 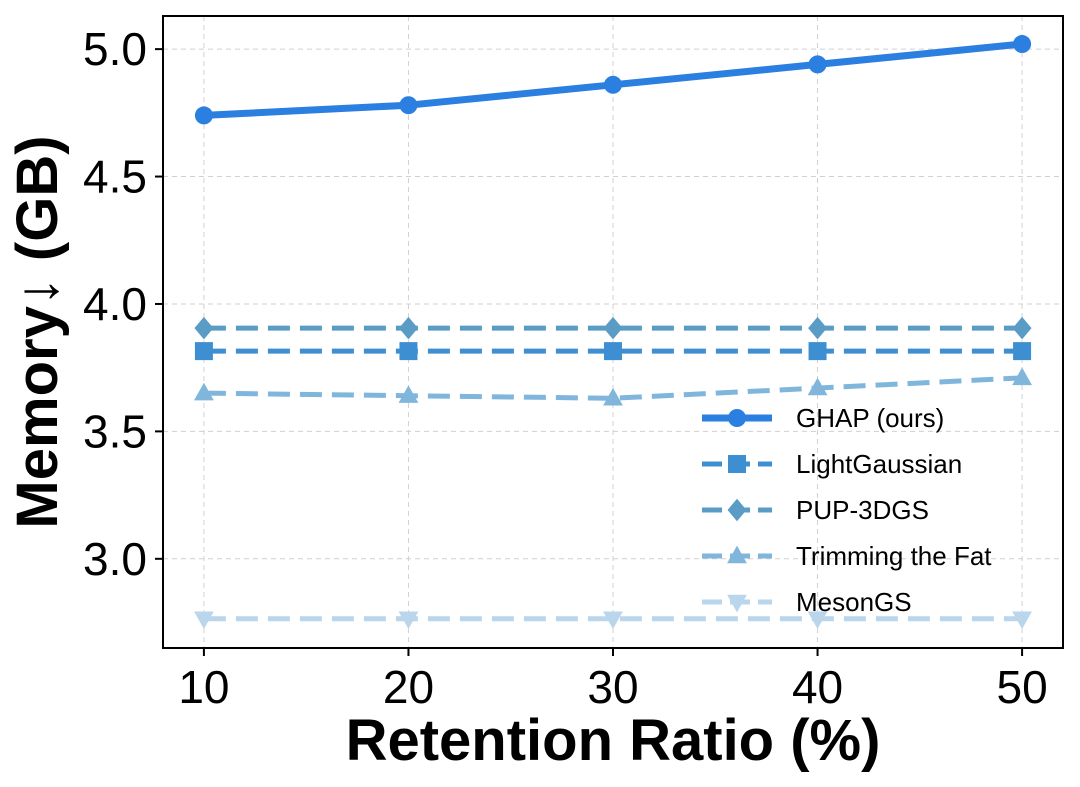 I want to click on x-tick-label: 20, so click(x=408, y=687).